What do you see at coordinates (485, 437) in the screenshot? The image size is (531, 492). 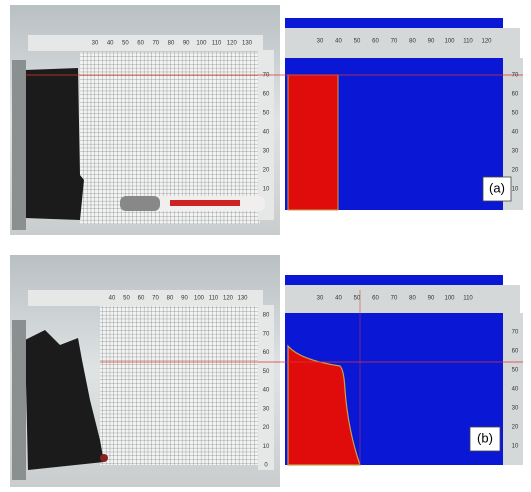 I see `panel-label: (b)` at bounding box center [485, 437].